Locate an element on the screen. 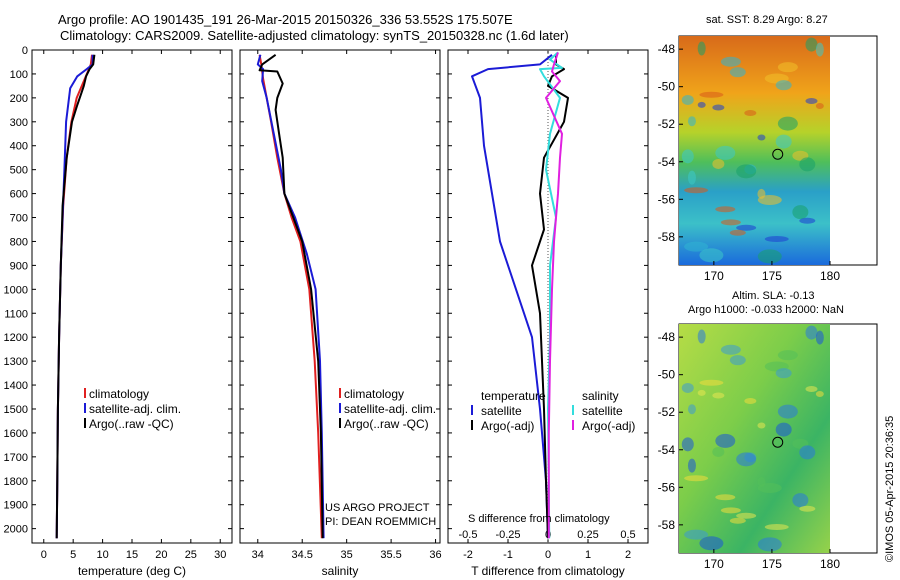 The width and height of the screenshot is (900, 580). x-tick-label: 25 is located at coordinates (191, 555).